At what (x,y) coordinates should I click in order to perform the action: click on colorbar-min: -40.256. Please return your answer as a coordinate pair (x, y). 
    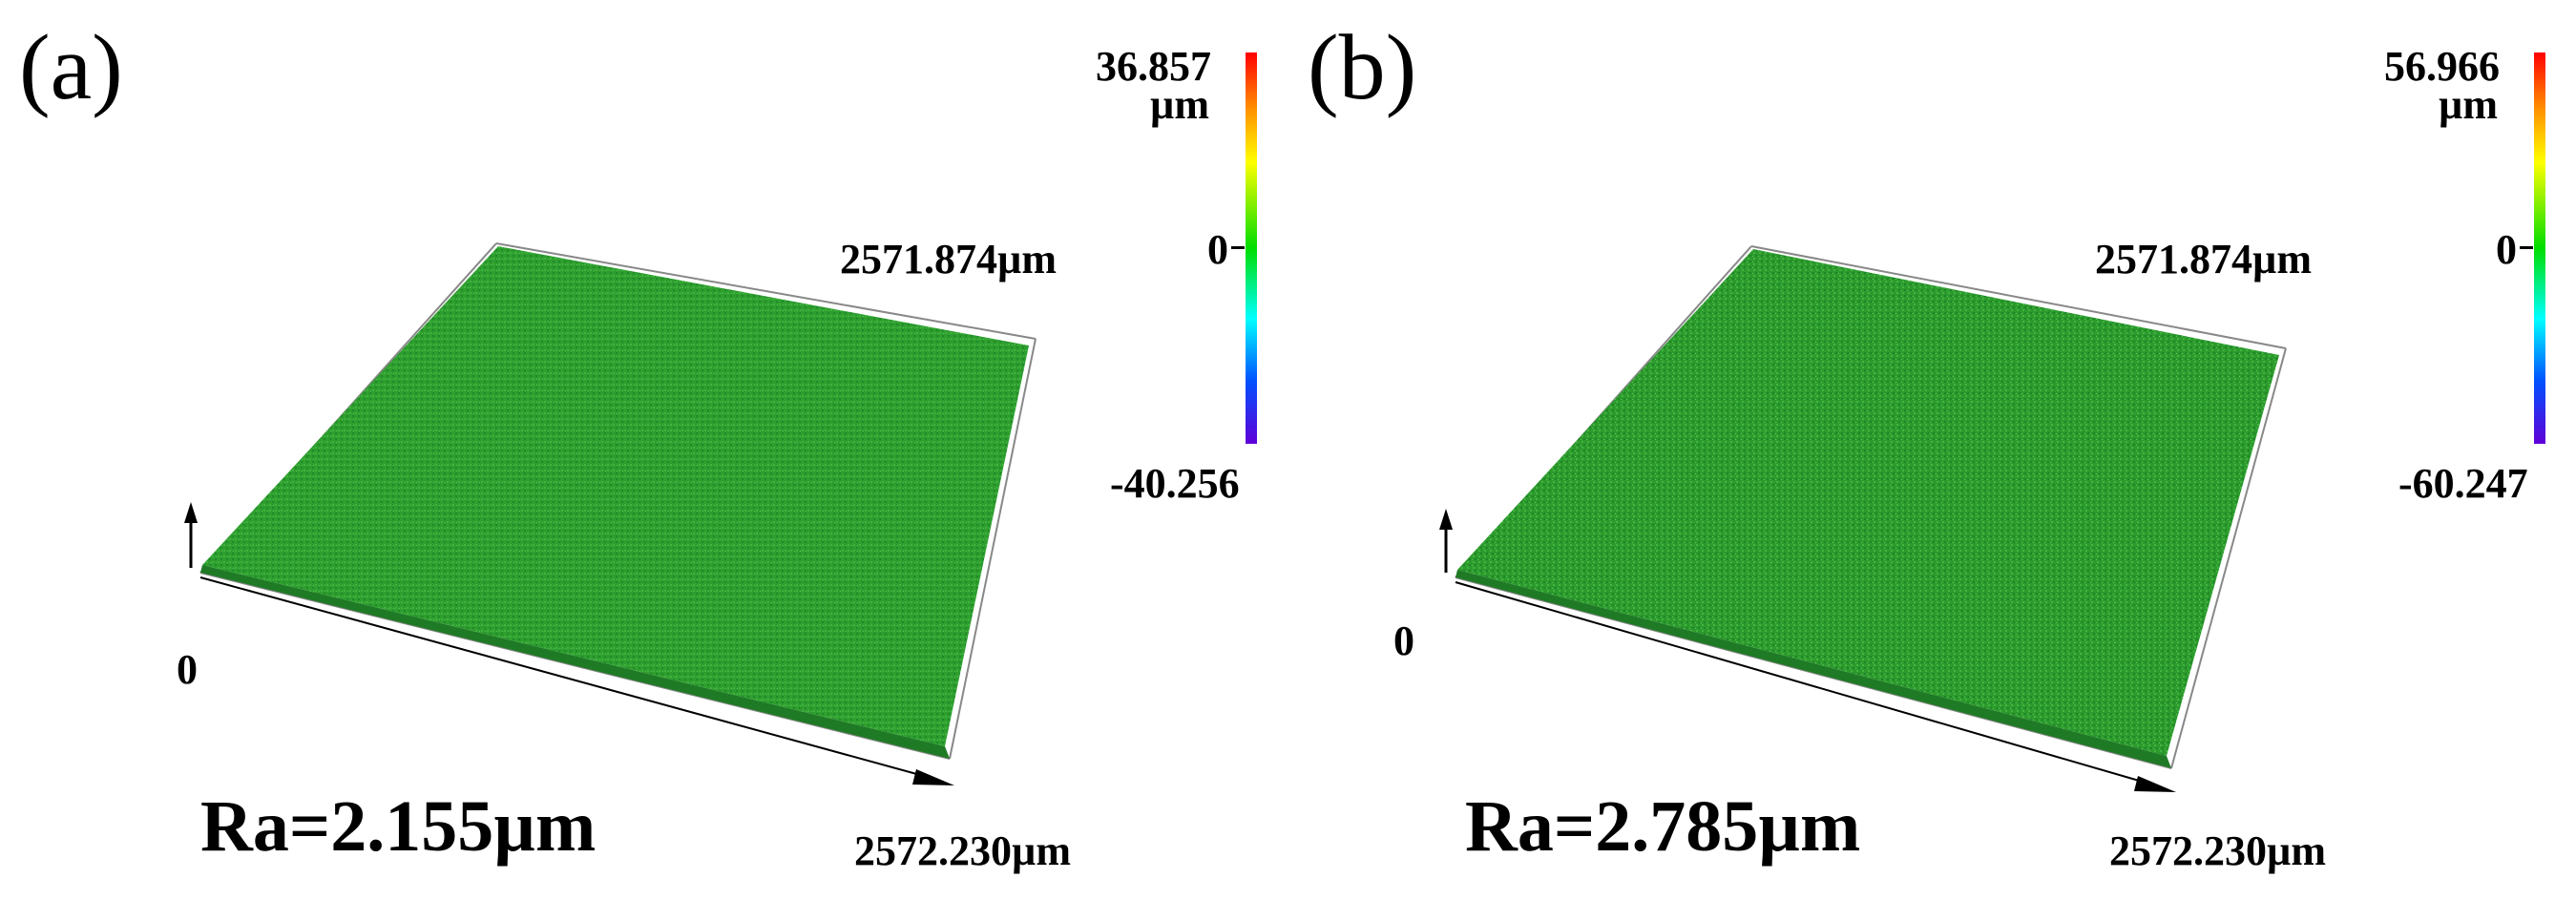
    Looking at the image, I should click on (1175, 483).